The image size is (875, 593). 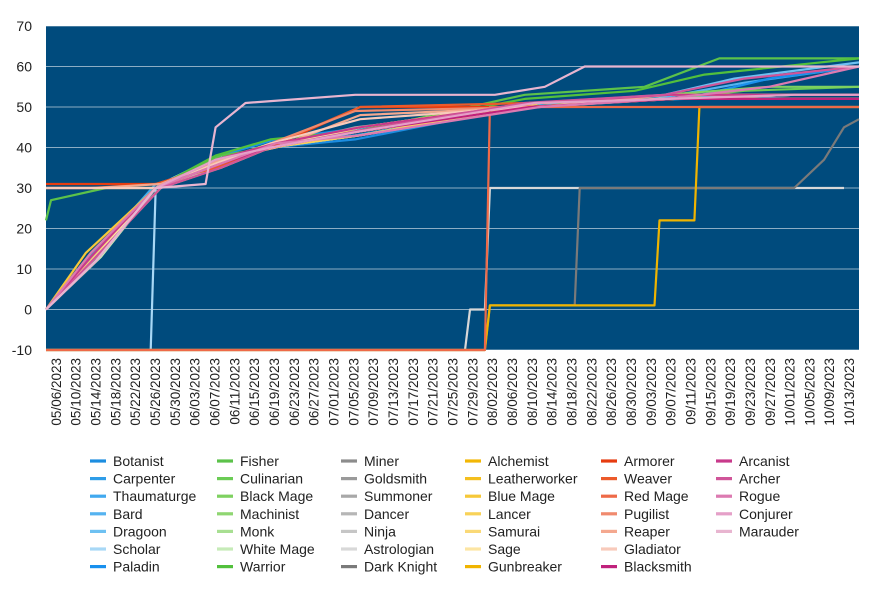 What do you see at coordinates (671, 392) in the screenshot?
I see `x-tick-label: 09/07/2023` at bounding box center [671, 392].